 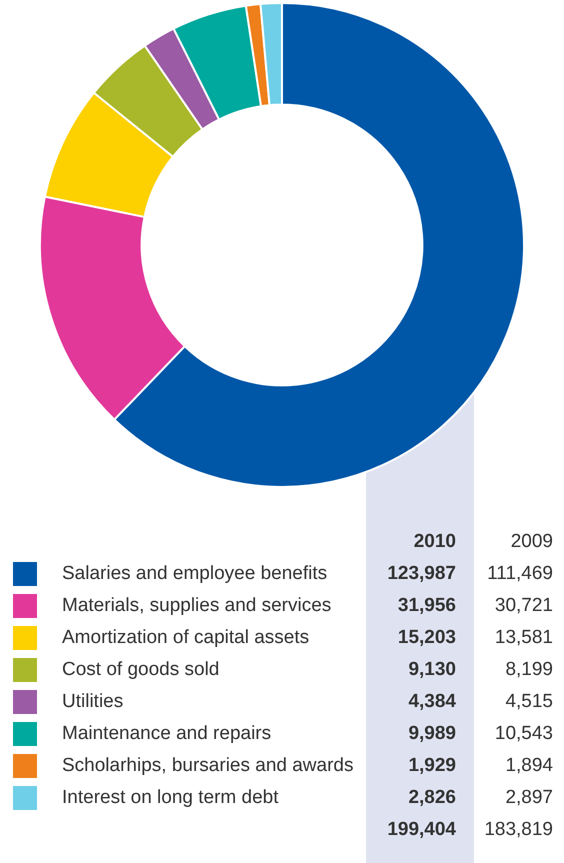 What do you see at coordinates (520, 574) in the screenshot?
I see `text: 111,469` at bounding box center [520, 574].